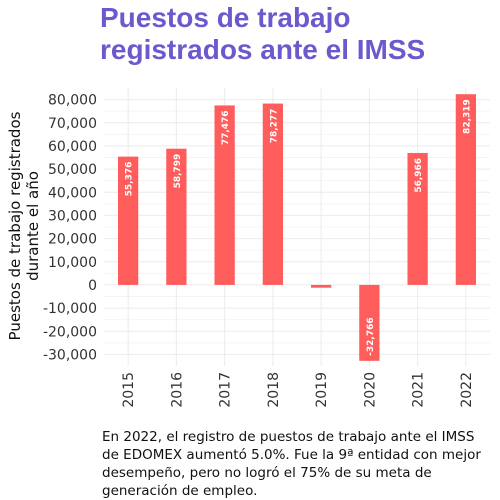 The width and height of the screenshot is (500, 500). What do you see at coordinates (273, 194) in the screenshot?
I see `bar-2018` at bounding box center [273, 194].